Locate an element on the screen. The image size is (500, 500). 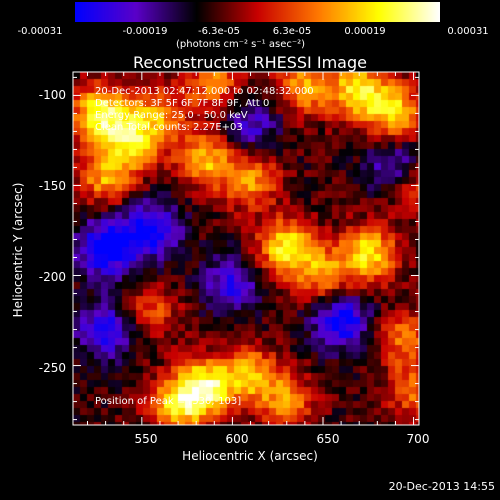
x-tick-label: 550 is located at coordinates (146, 439).